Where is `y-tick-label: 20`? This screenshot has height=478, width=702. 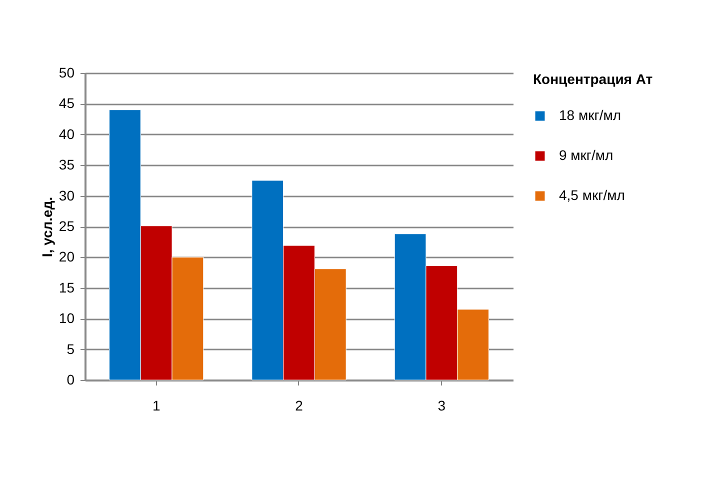
y-tick-label: 20 is located at coordinates (66, 256).